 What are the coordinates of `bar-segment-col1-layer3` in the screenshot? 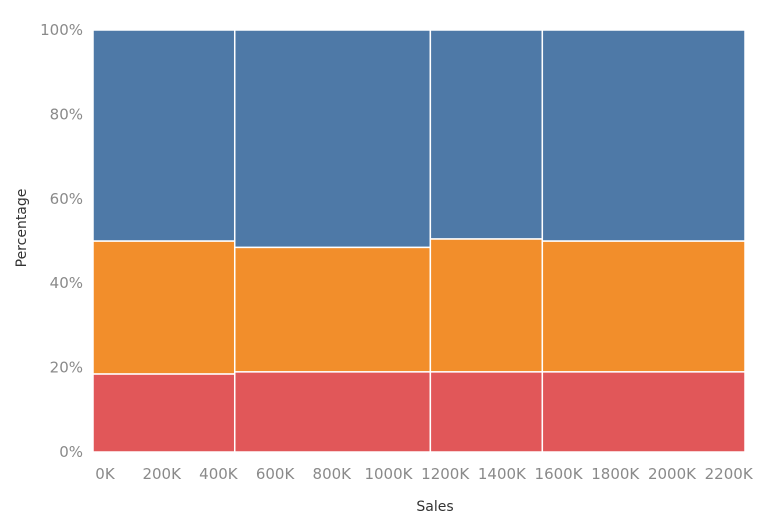 It's located at (164, 135).